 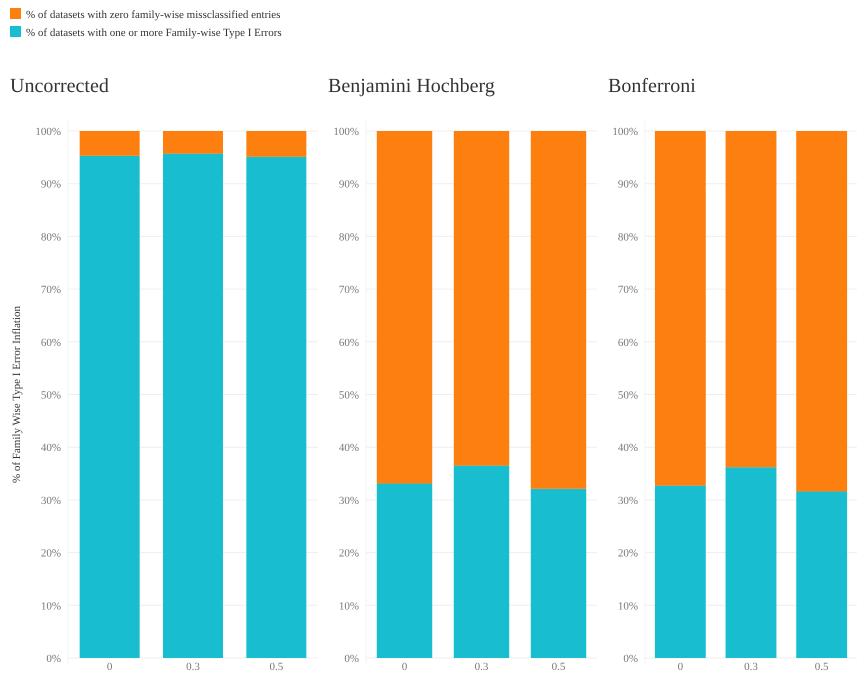 I want to click on chart-title: Benjamini Hochberg, so click(x=411, y=86).